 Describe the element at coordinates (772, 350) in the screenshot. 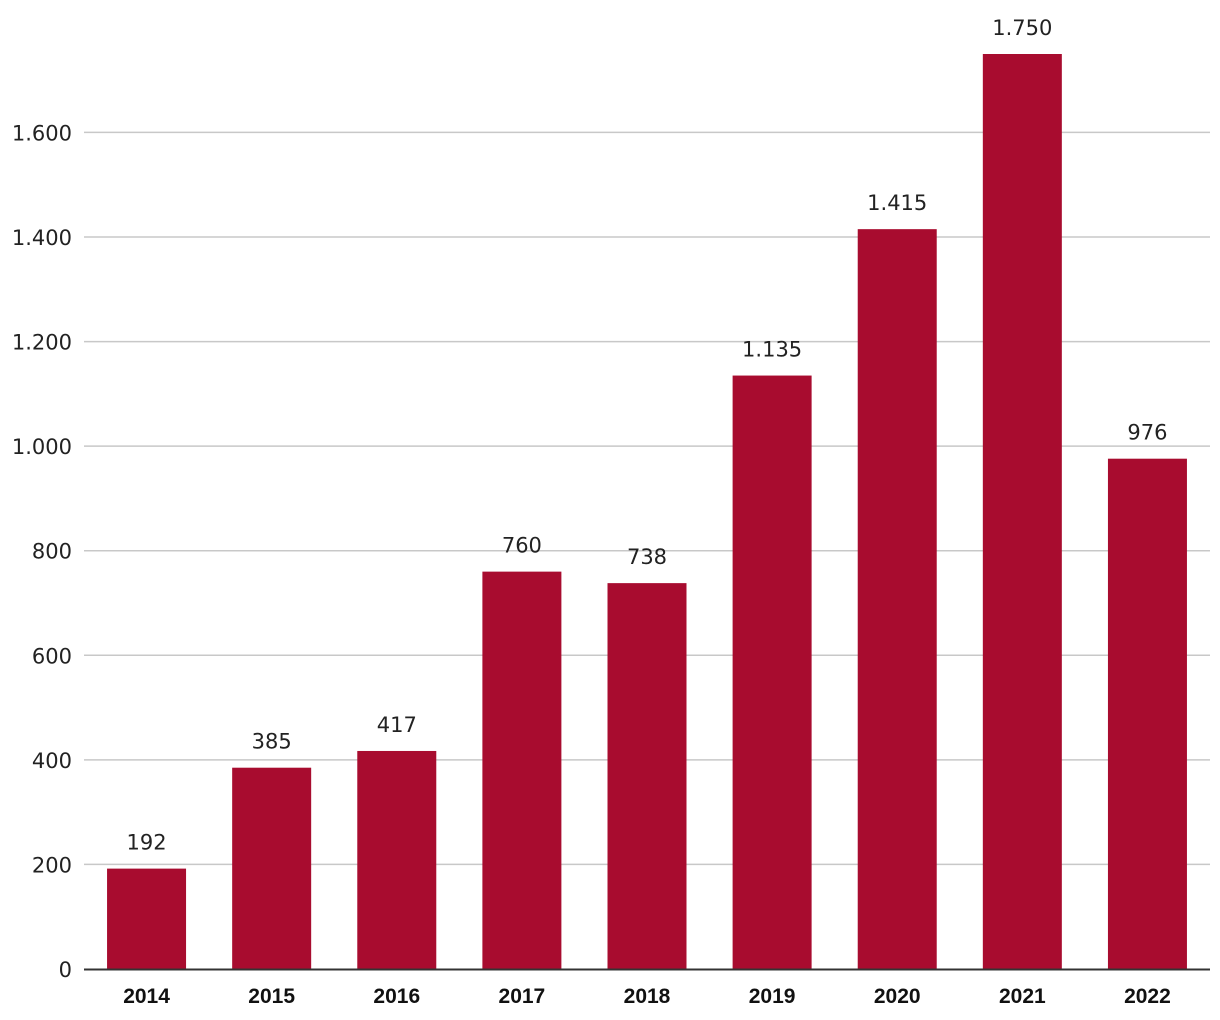

I see `value-label-2019: 1.135` at that location.